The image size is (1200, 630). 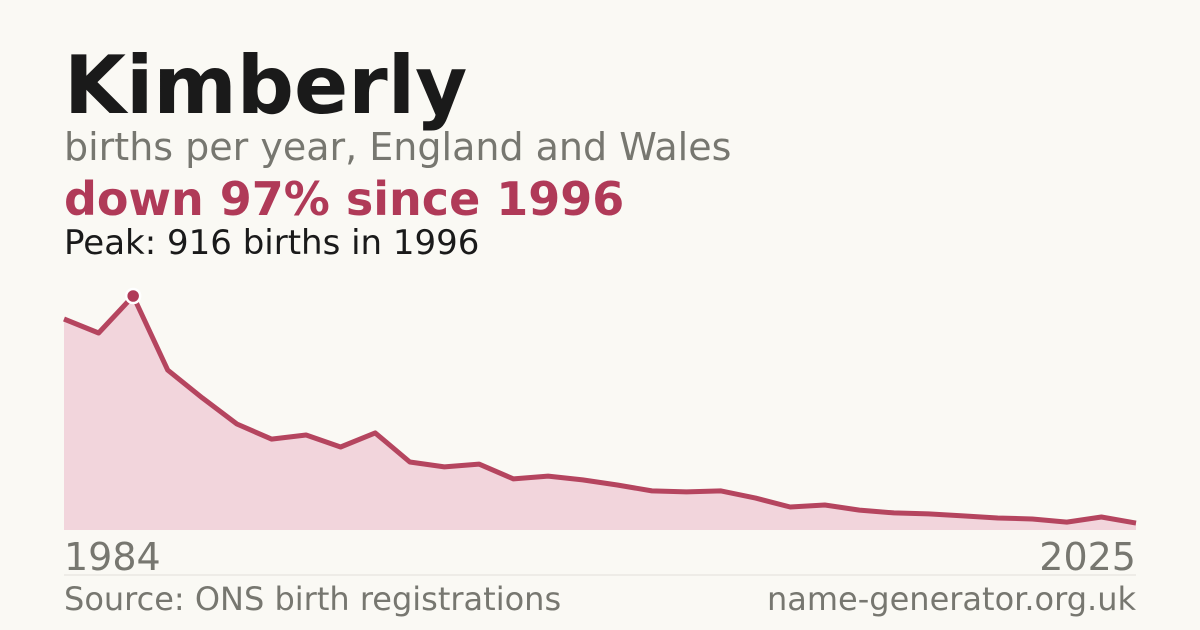 What do you see at coordinates (133, 296) in the screenshot?
I see `peak-marker` at bounding box center [133, 296].